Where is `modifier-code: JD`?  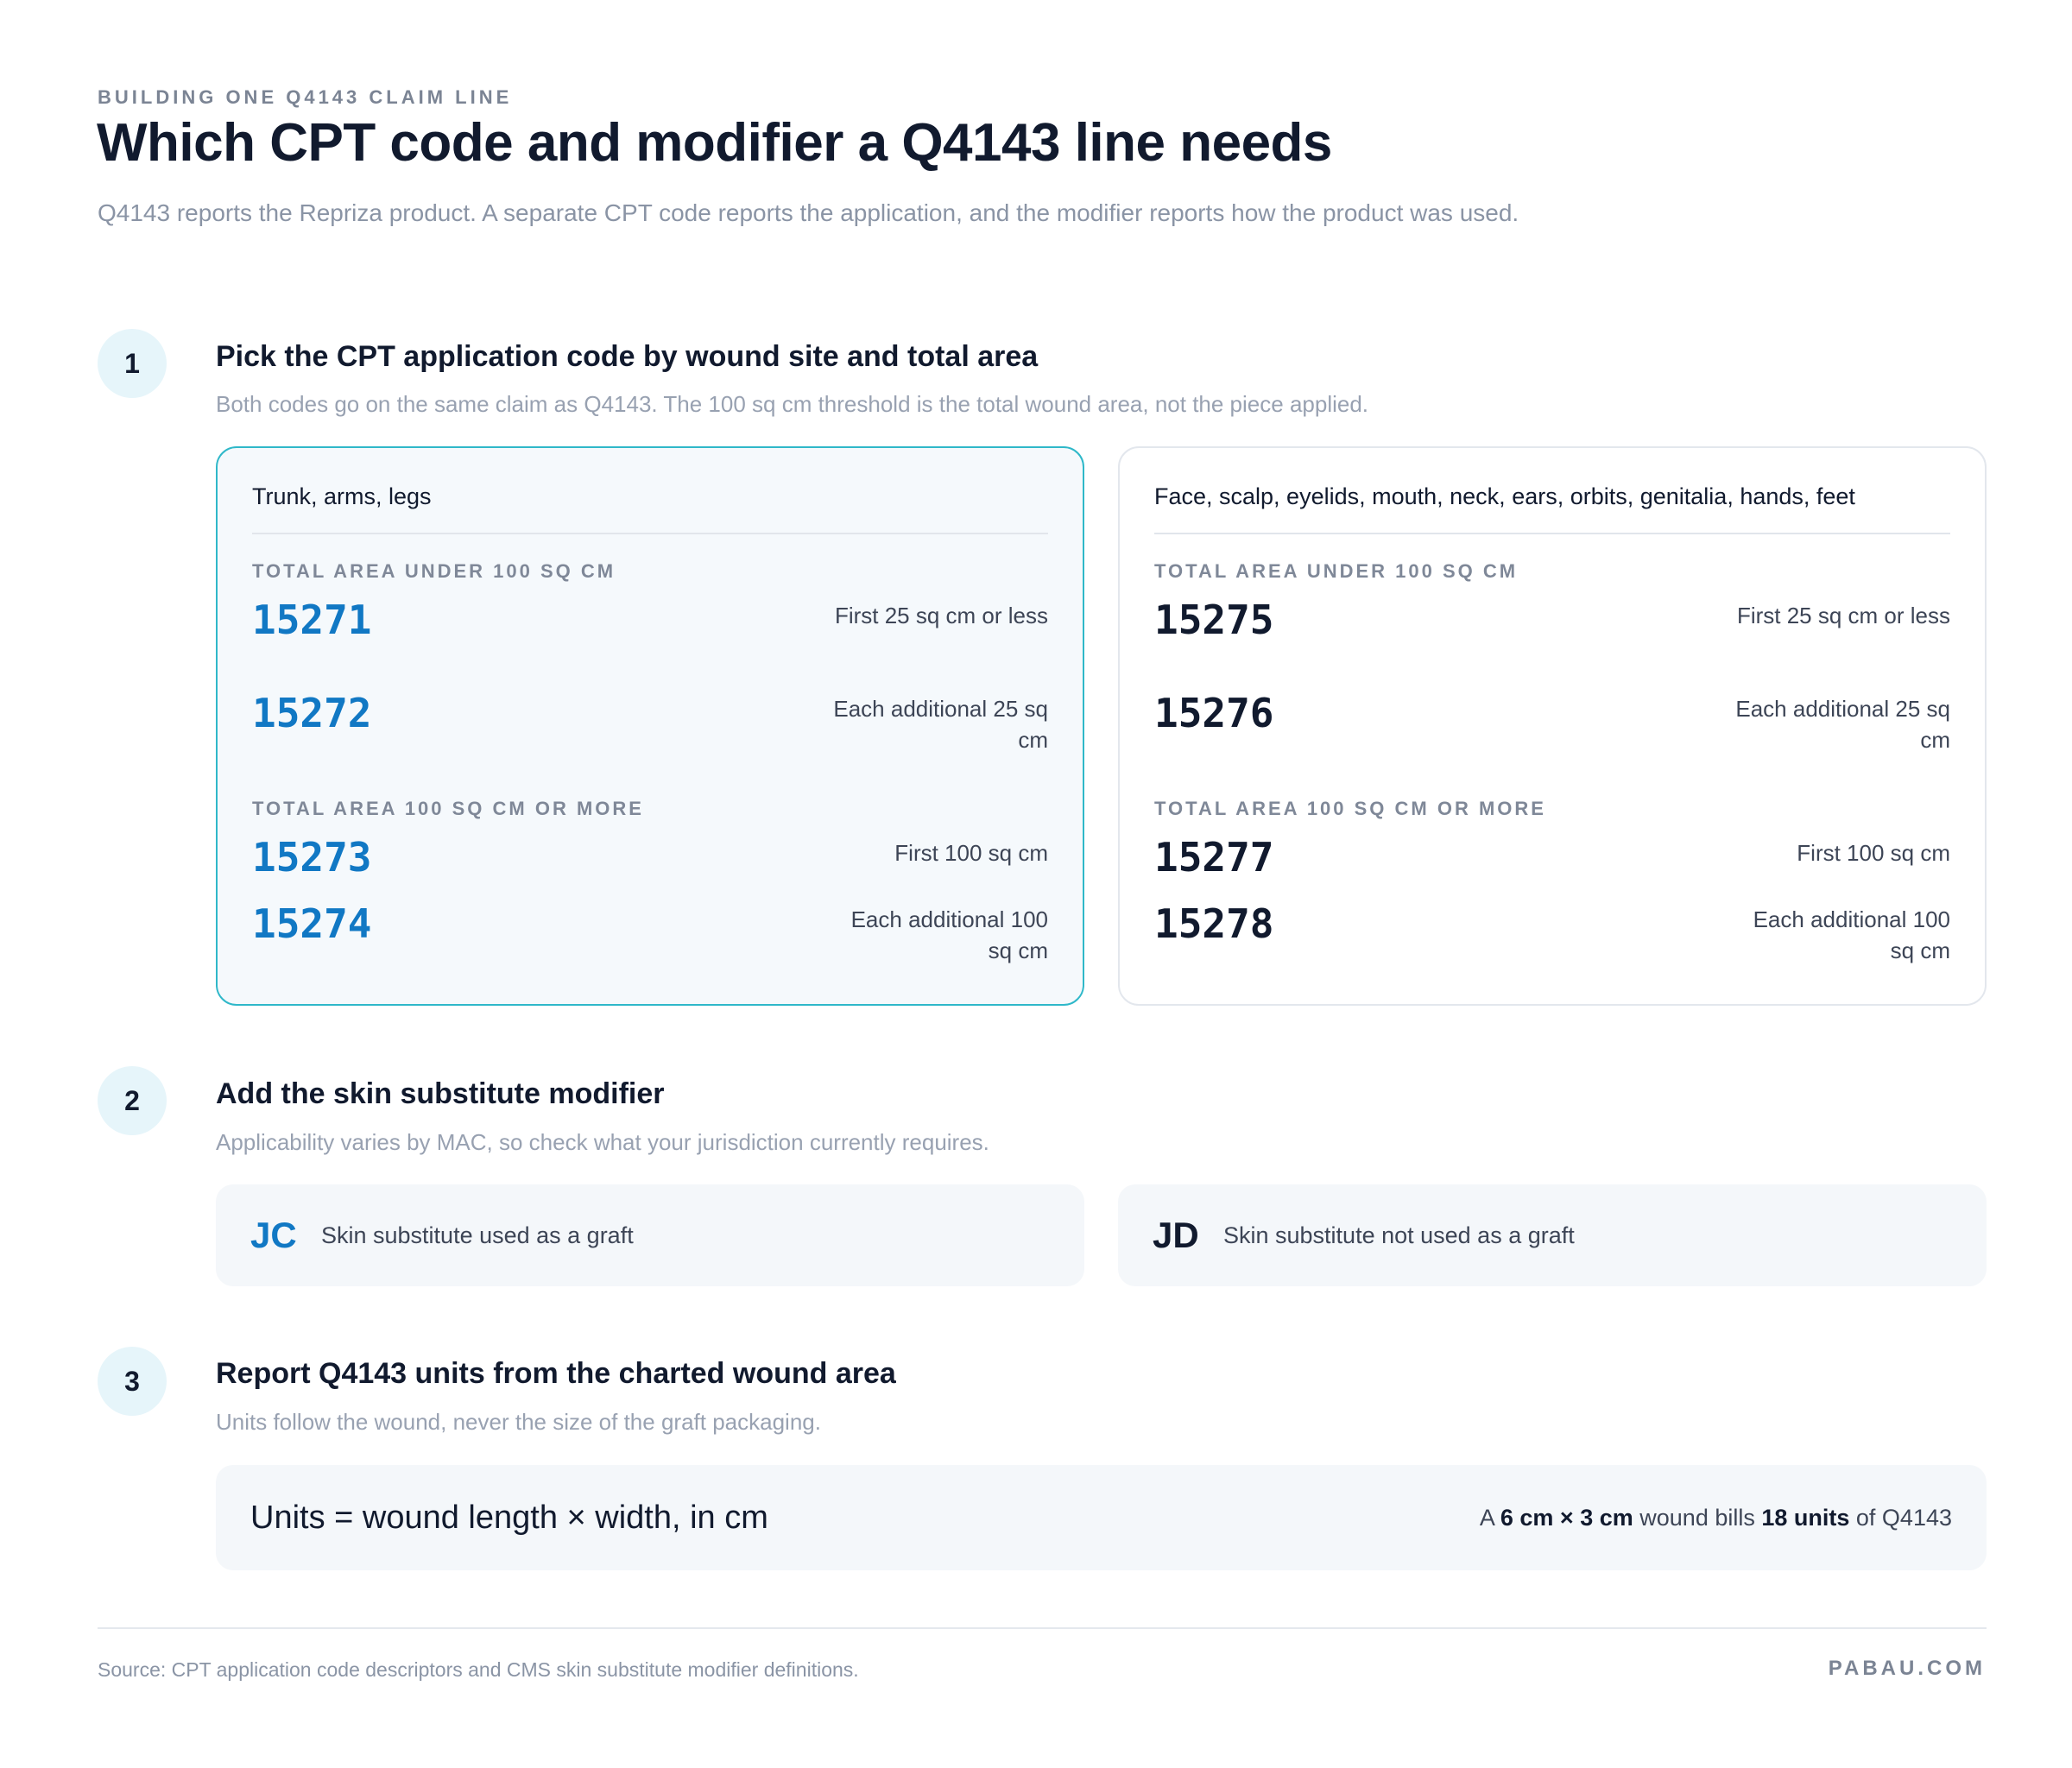
modifier-code: JD is located at coordinates (1176, 1235).